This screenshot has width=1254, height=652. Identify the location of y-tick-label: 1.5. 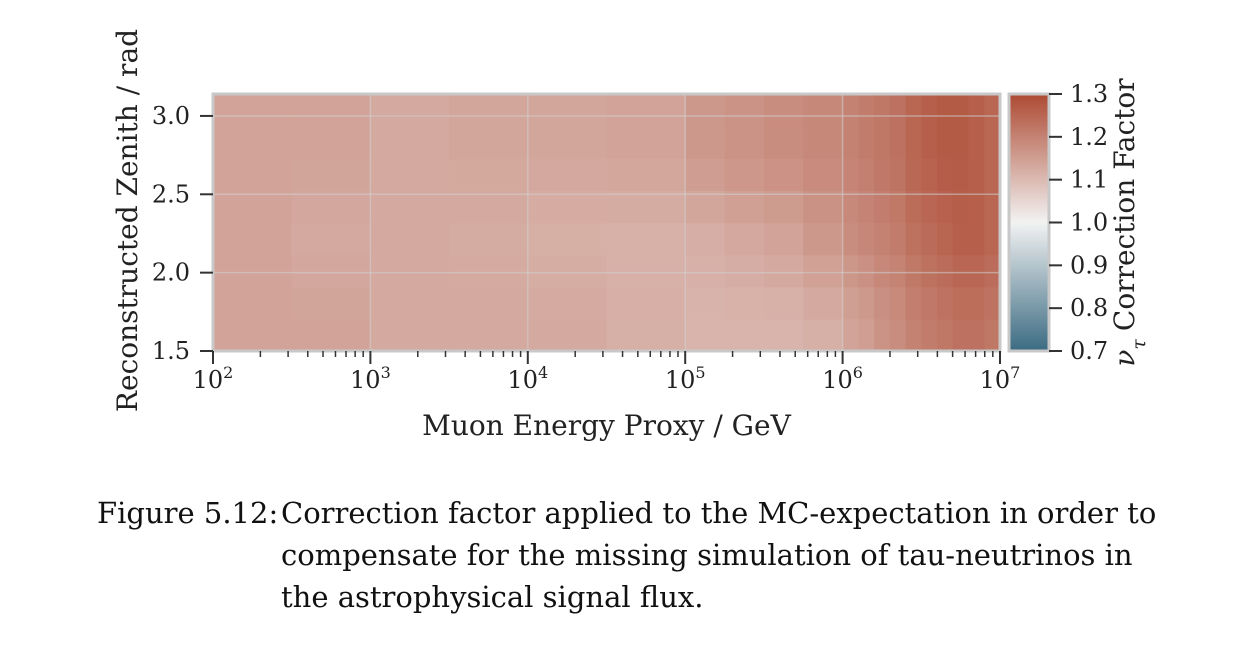
(171, 351).